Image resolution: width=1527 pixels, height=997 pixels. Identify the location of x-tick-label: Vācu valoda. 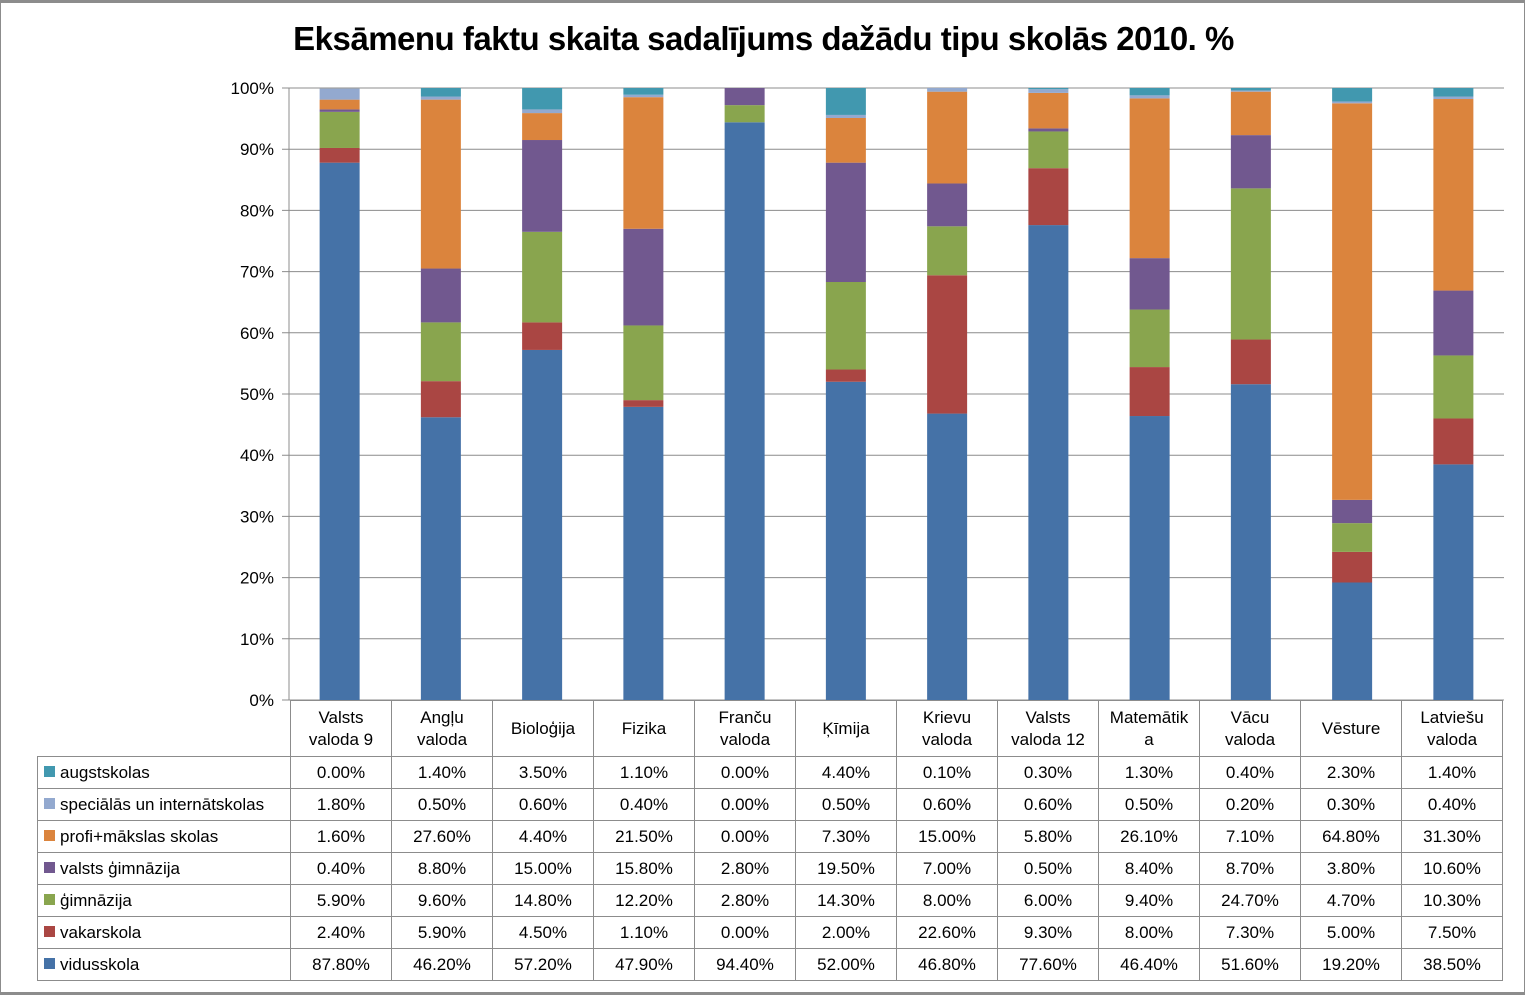
(1250, 728).